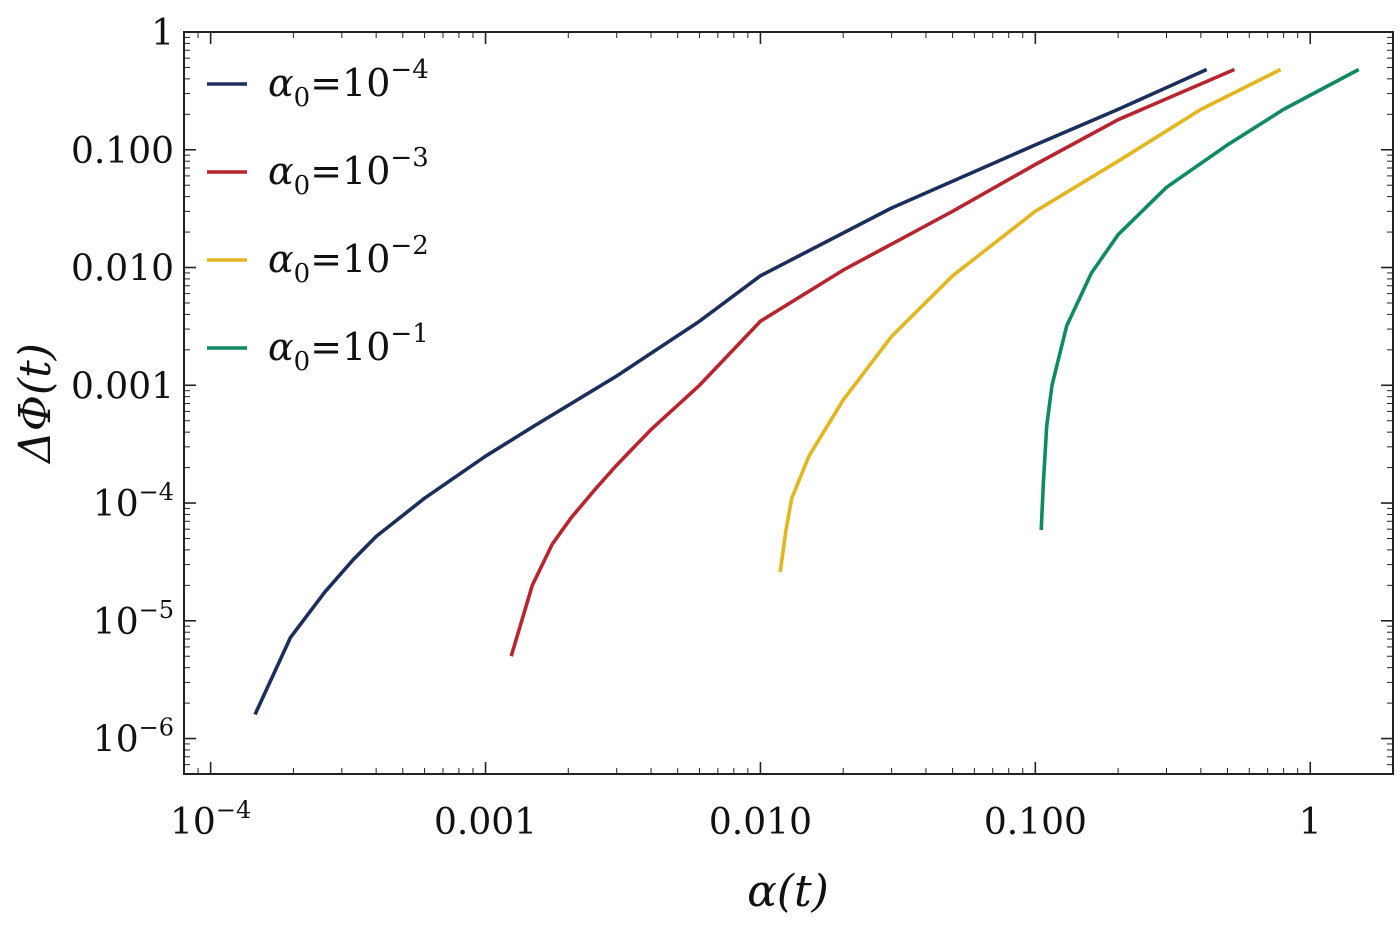 The height and width of the screenshot is (926, 1400). I want to click on legend-item: α0=10−2, so click(318, 260).